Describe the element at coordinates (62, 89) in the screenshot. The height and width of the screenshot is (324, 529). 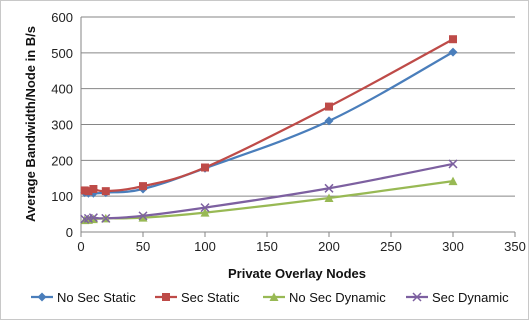
I see `y-tick-label: 400` at that location.